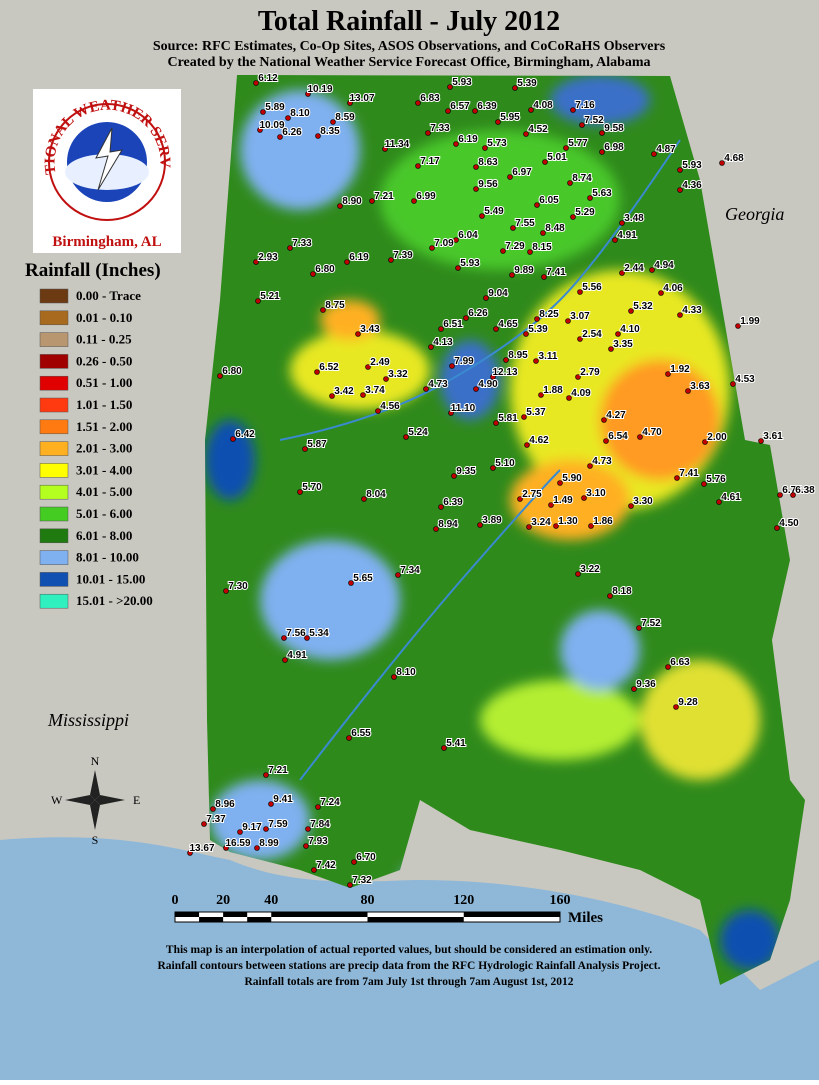  I want to click on scale-tick-label: 80, so click(368, 900).